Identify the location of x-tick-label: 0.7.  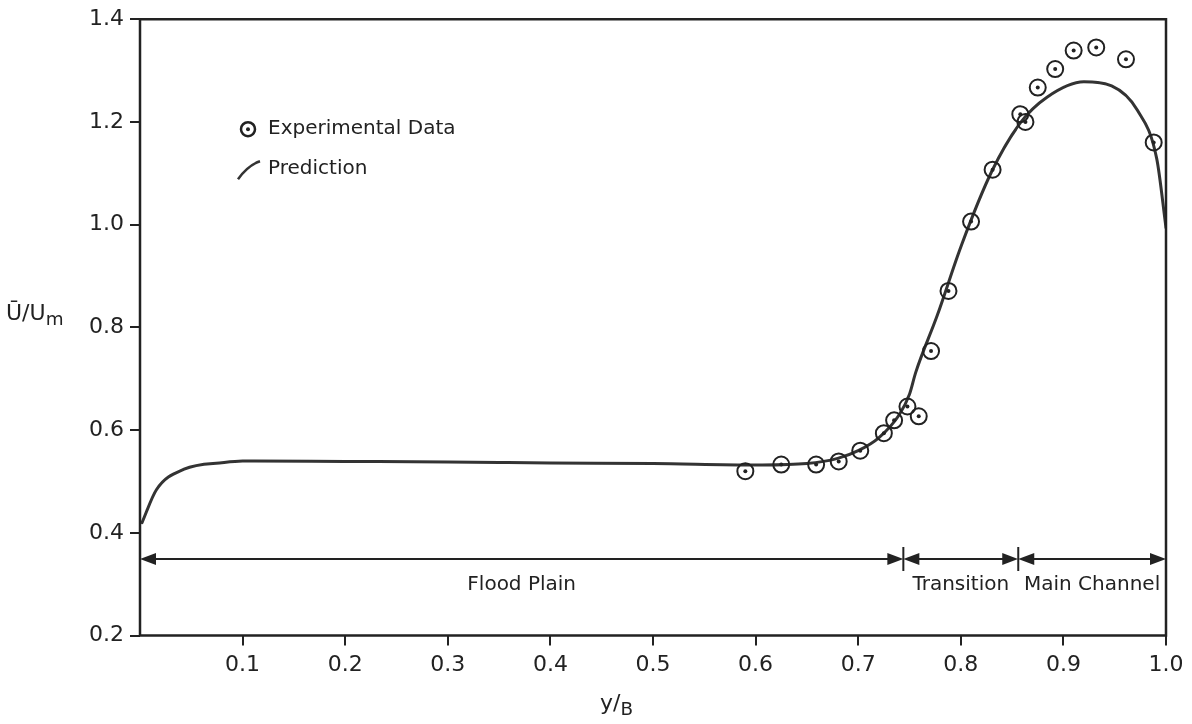
(858, 663).